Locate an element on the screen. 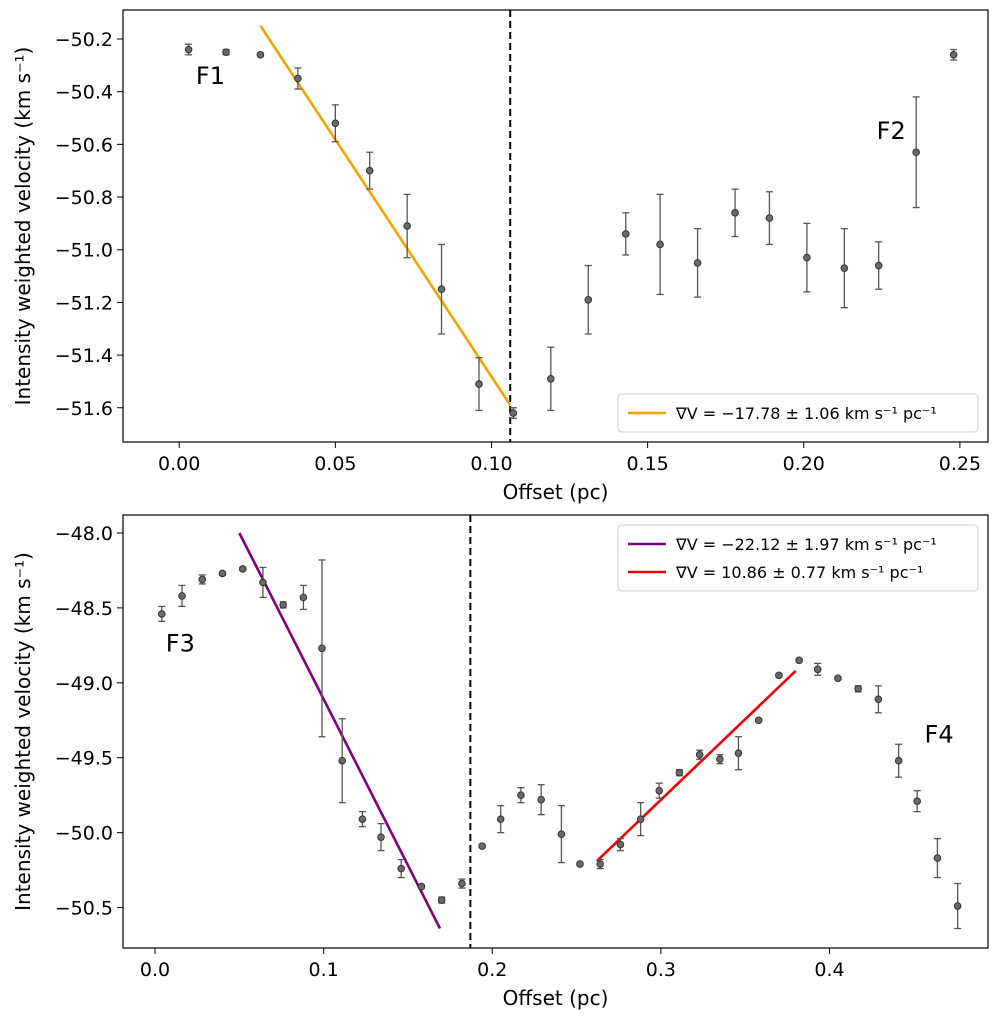  y-tick-label: −50.8 is located at coordinates (84, 198).